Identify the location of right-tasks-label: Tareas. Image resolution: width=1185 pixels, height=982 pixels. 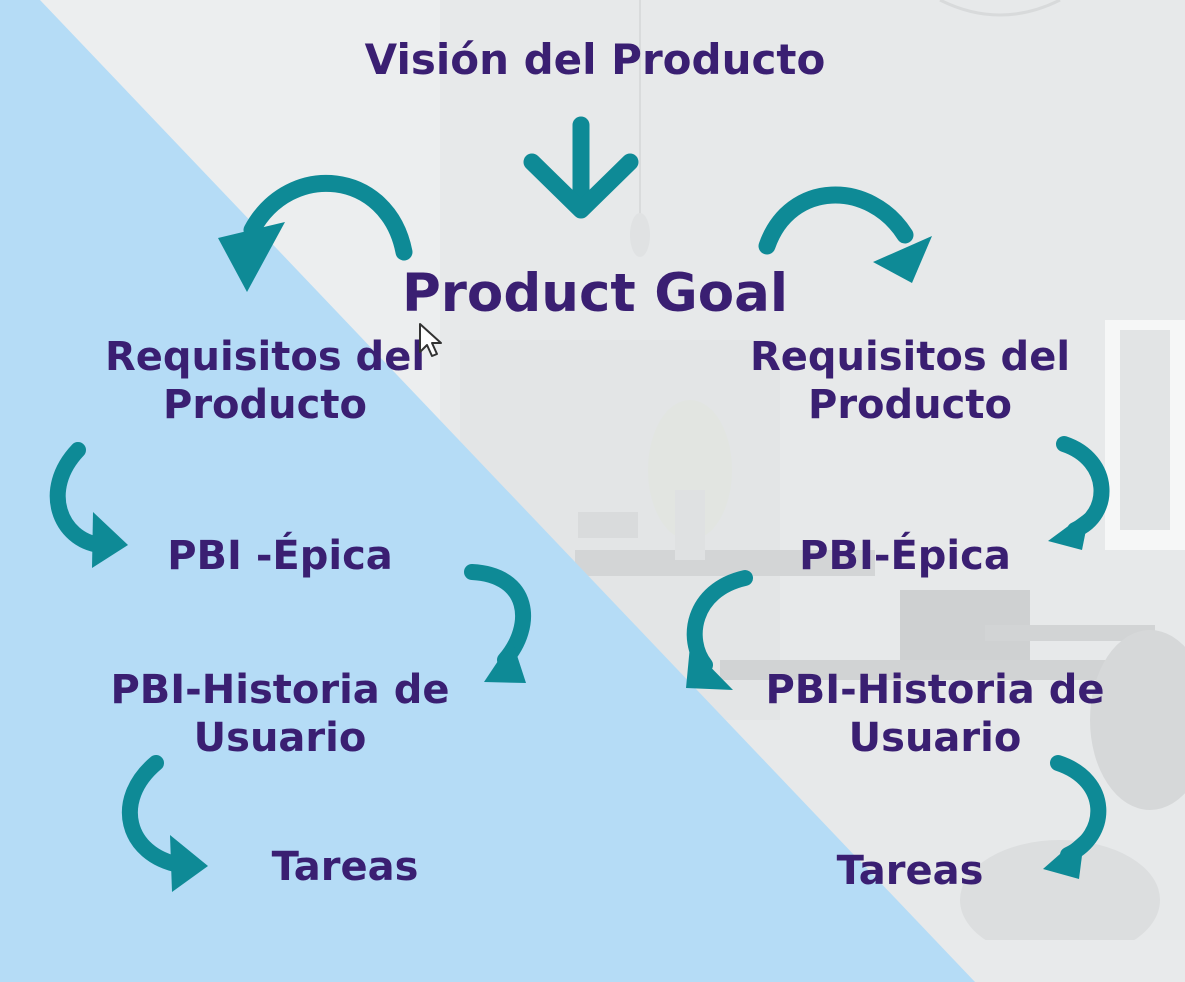
(910, 871).